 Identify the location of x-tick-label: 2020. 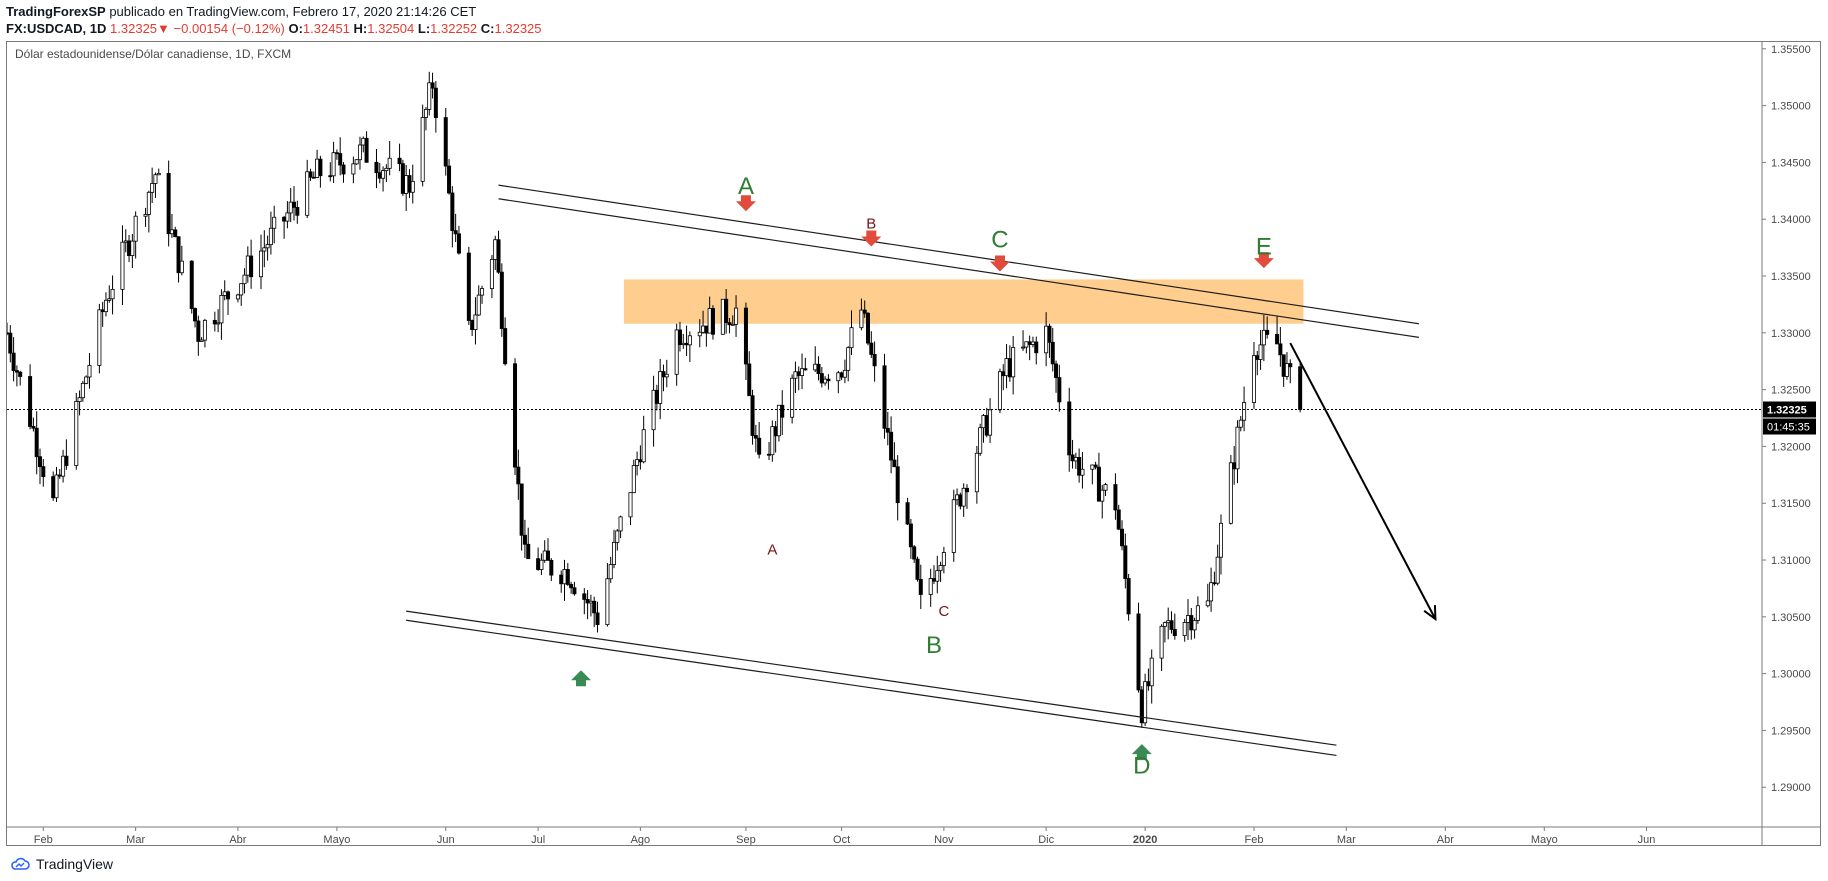
(1145, 839).